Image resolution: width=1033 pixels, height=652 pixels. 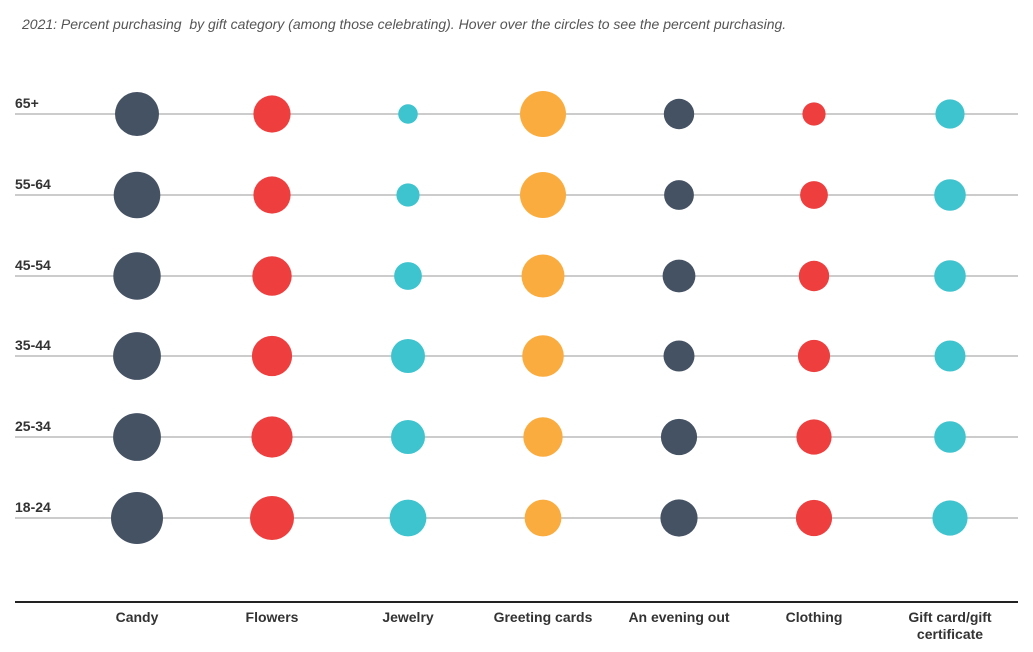 What do you see at coordinates (272, 518) in the screenshot?
I see `bubble: 18-24 – Flowers: 50%` at bounding box center [272, 518].